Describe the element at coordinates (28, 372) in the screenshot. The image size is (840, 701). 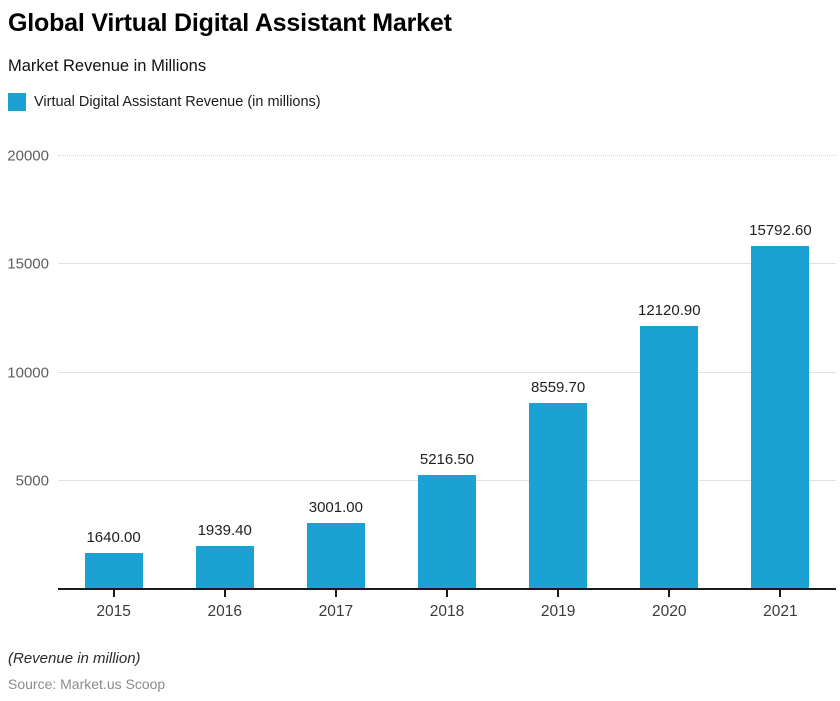
I see `y-tick-label: 10000` at that location.